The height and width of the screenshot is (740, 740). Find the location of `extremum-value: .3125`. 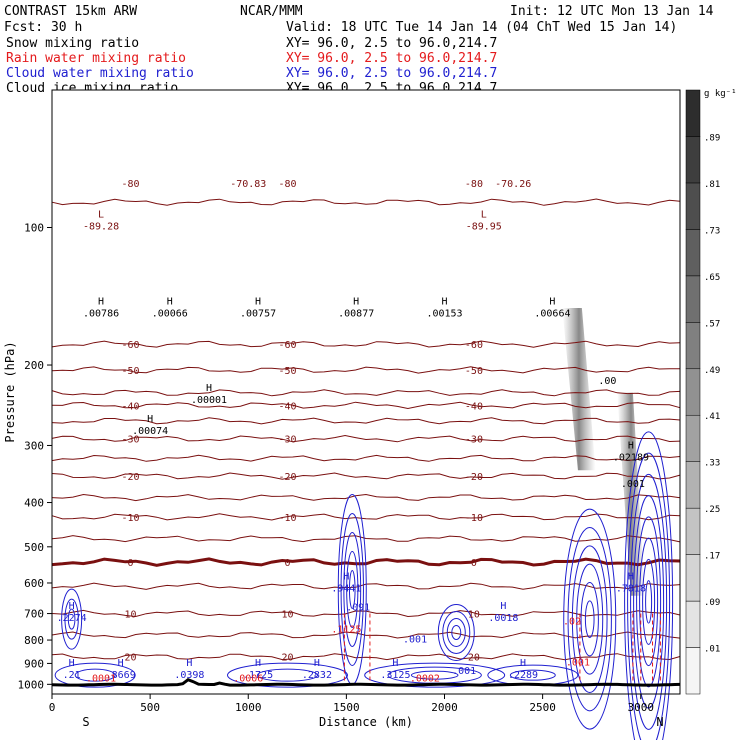

extremum-value: .3125 is located at coordinates (395, 675).